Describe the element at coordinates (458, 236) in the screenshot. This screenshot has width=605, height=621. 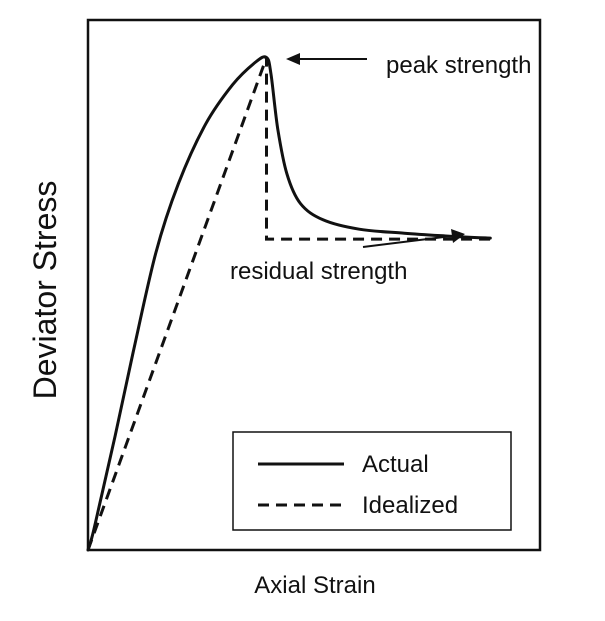
I see `annotation-residual-arrowhead` at that location.